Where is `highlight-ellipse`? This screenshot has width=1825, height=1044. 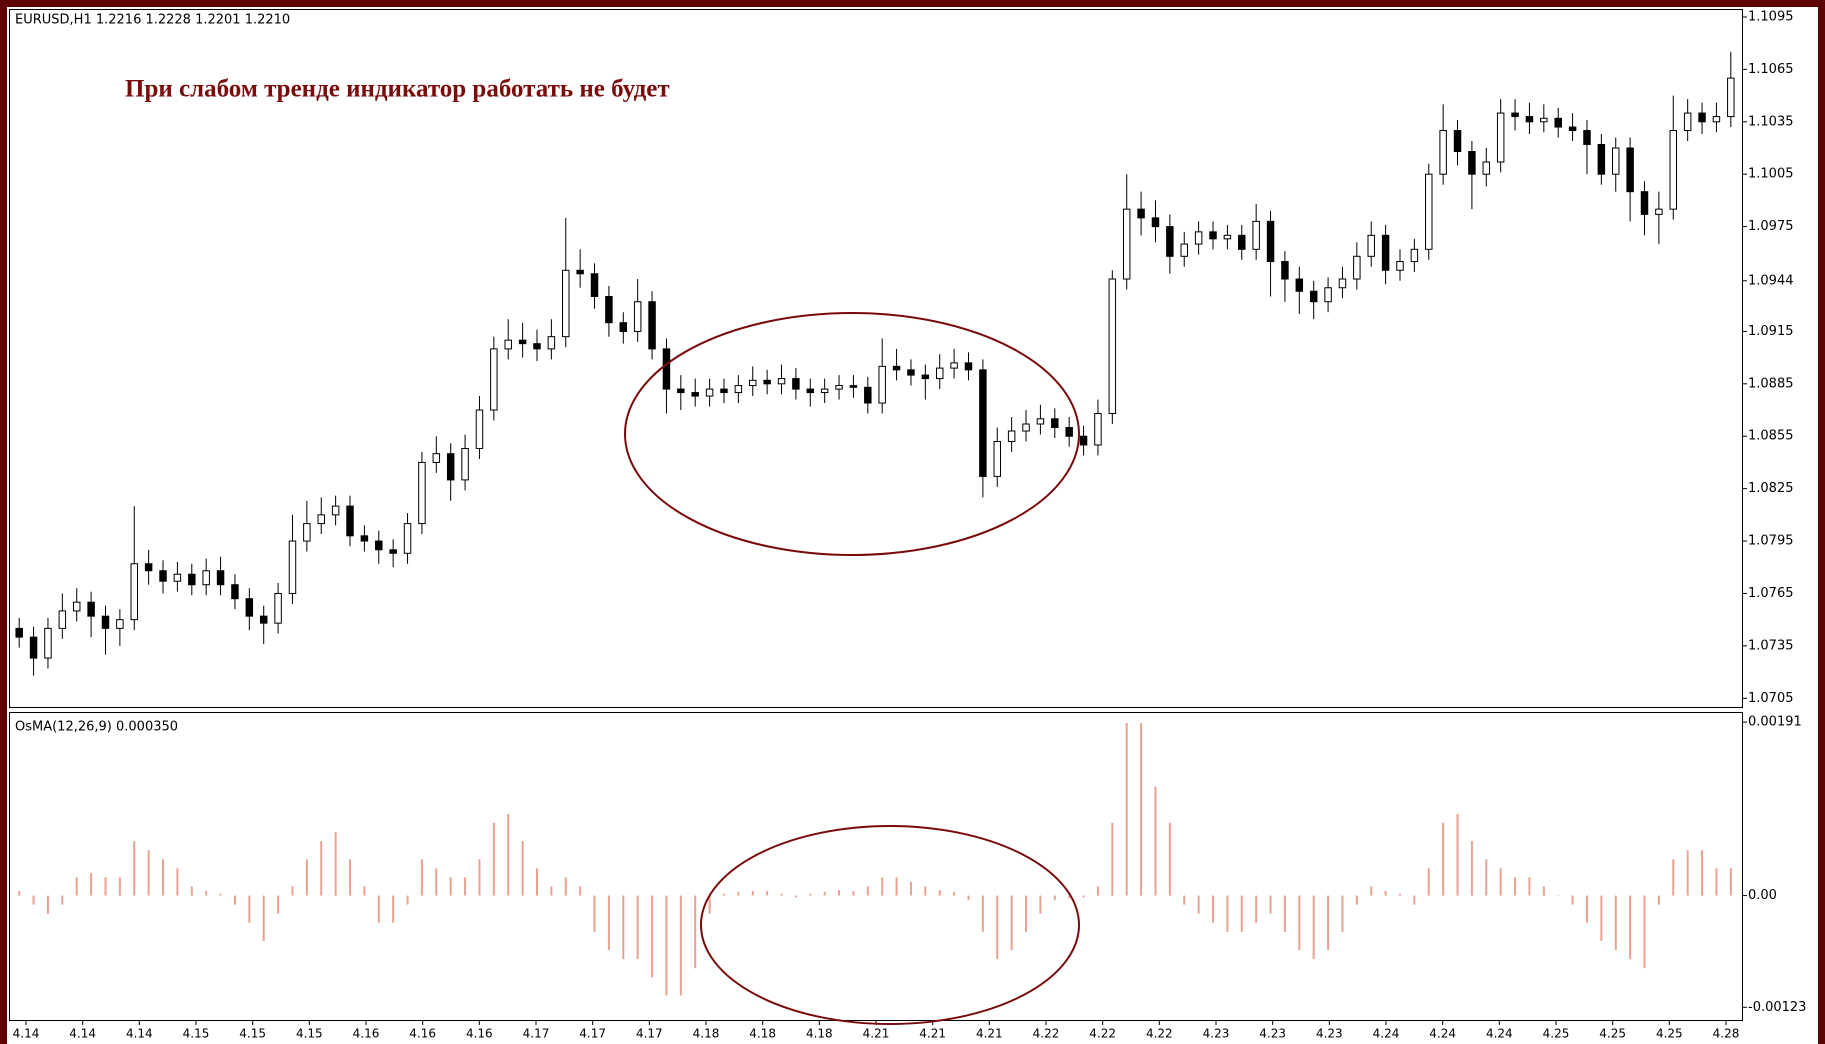 highlight-ellipse is located at coordinates (852, 434).